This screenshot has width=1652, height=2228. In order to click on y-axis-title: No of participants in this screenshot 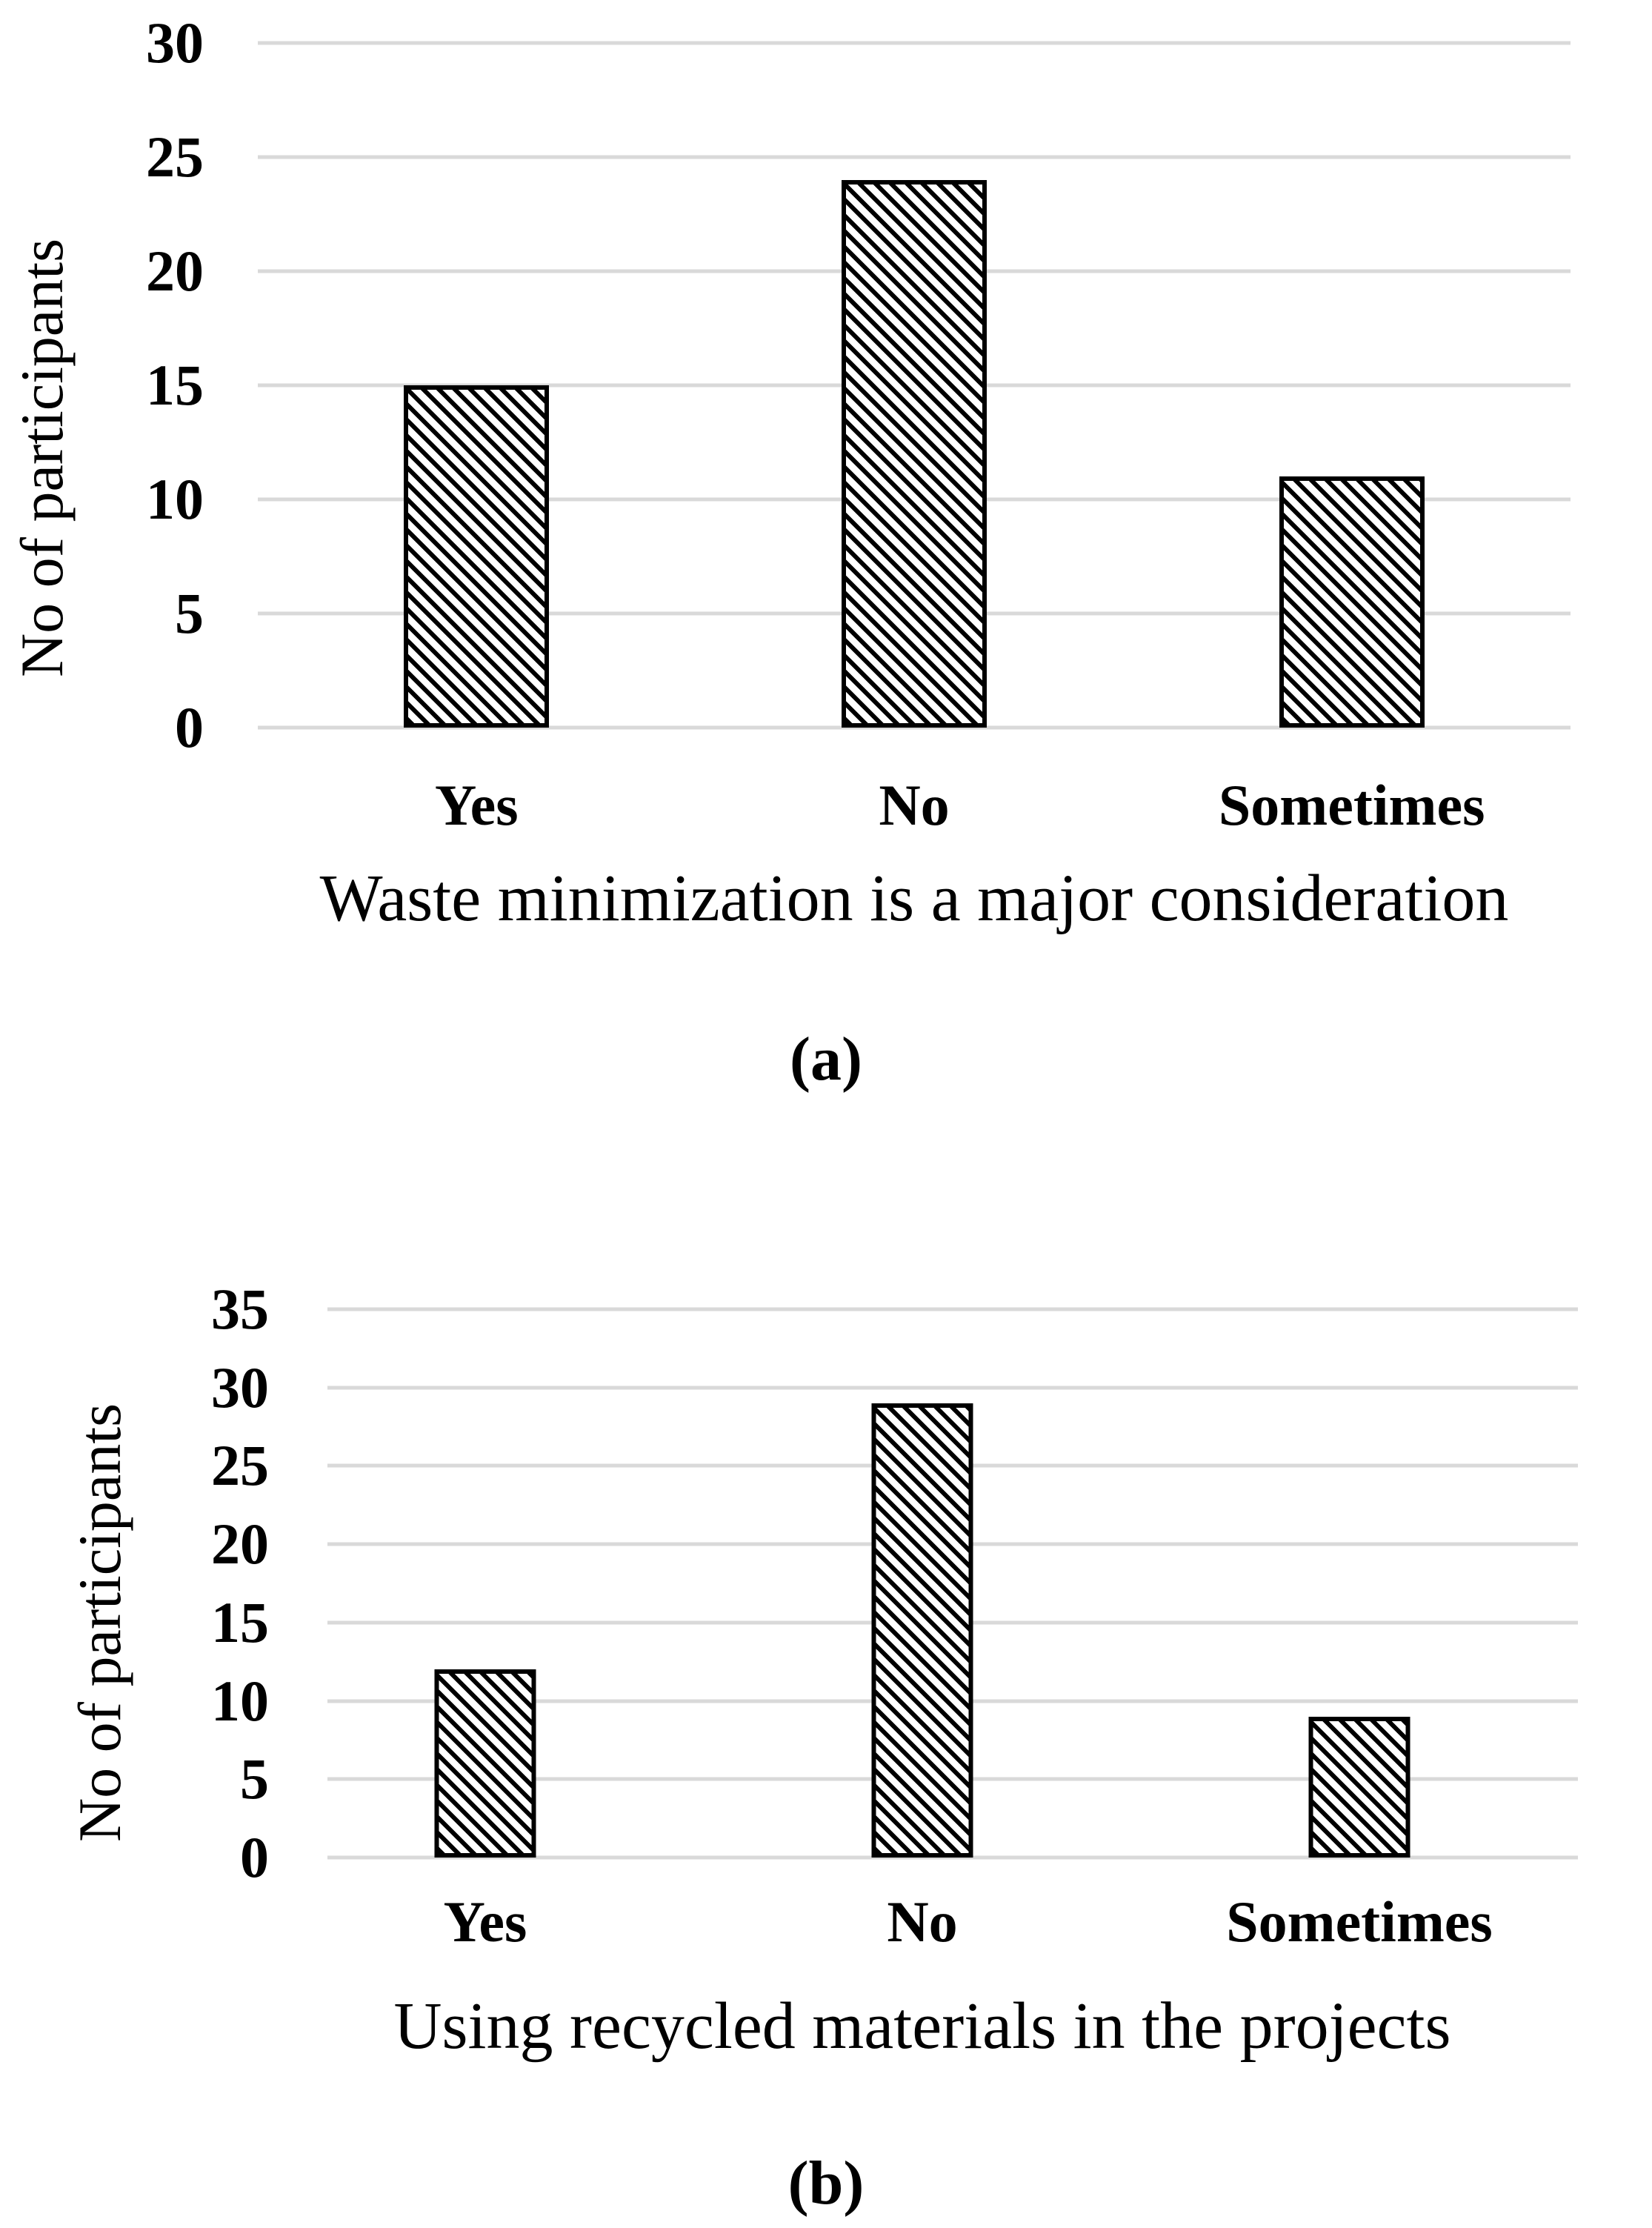, I will do `click(42, 458)`.